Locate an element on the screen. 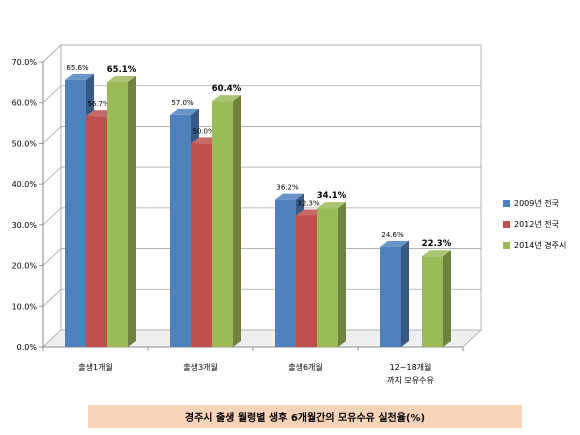 This screenshot has width=580, height=435. y-tick-label: 70.0% is located at coordinates (25, 62).